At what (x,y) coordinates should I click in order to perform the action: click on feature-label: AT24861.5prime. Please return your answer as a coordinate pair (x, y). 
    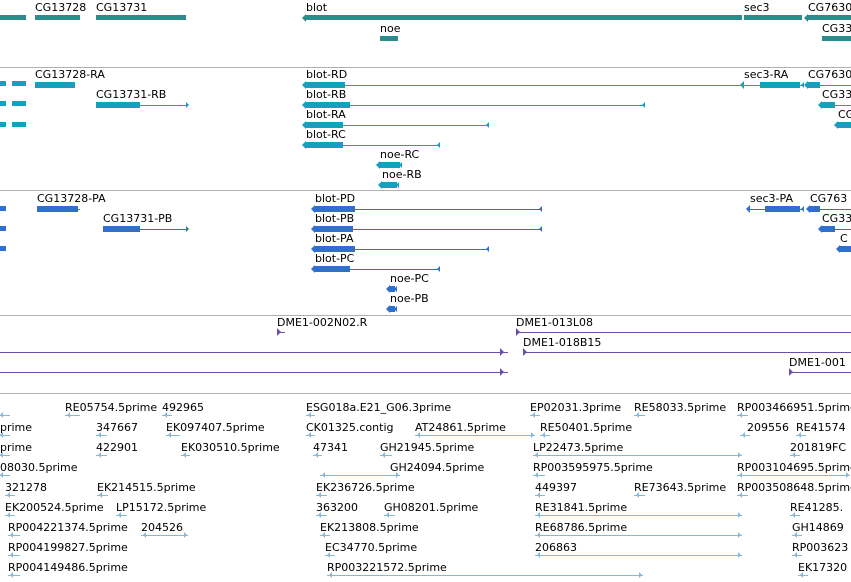
    Looking at the image, I should click on (460, 427).